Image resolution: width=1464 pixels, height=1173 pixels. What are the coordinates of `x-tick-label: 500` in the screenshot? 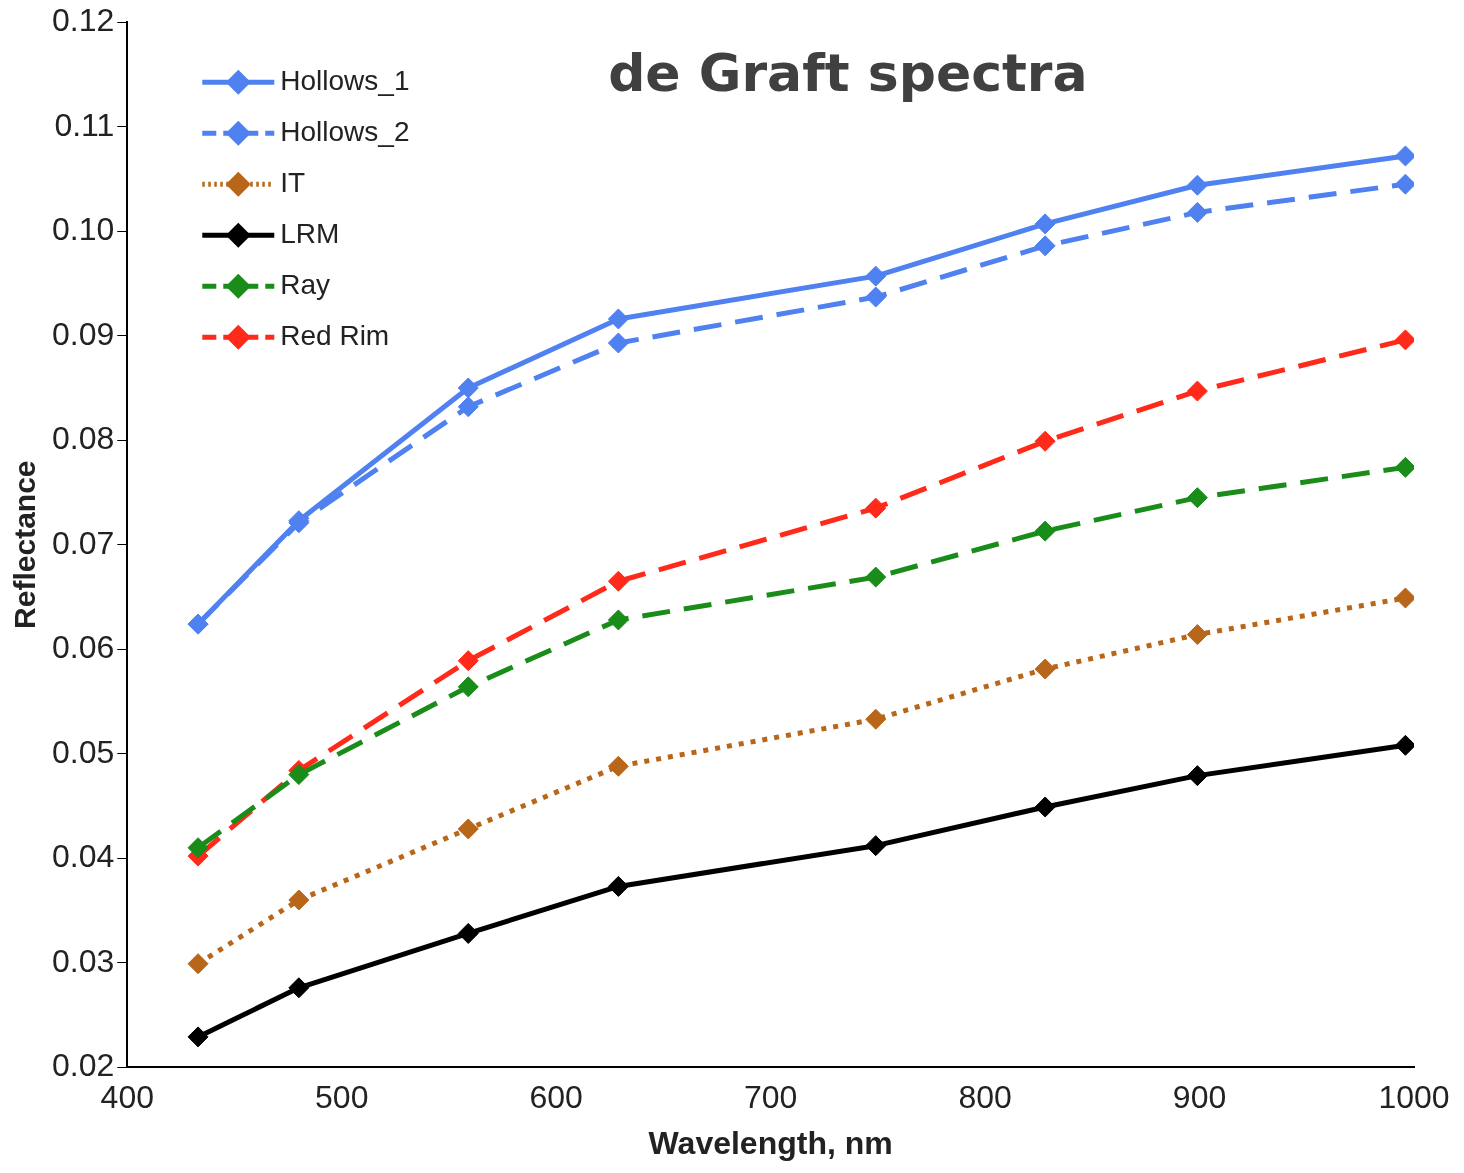 It's located at (342, 1097).